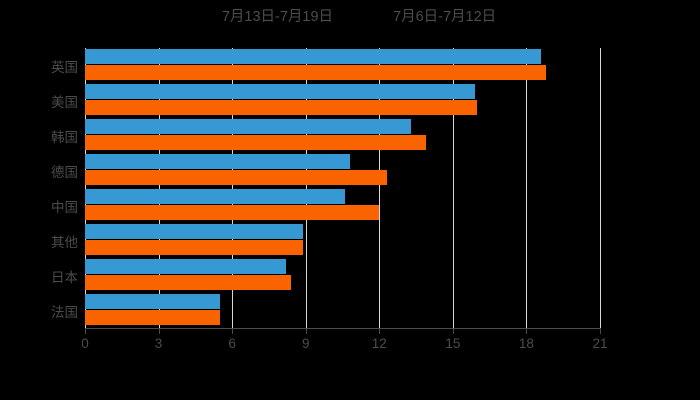  I want to click on bar-韩国-series-2, so click(255, 142).